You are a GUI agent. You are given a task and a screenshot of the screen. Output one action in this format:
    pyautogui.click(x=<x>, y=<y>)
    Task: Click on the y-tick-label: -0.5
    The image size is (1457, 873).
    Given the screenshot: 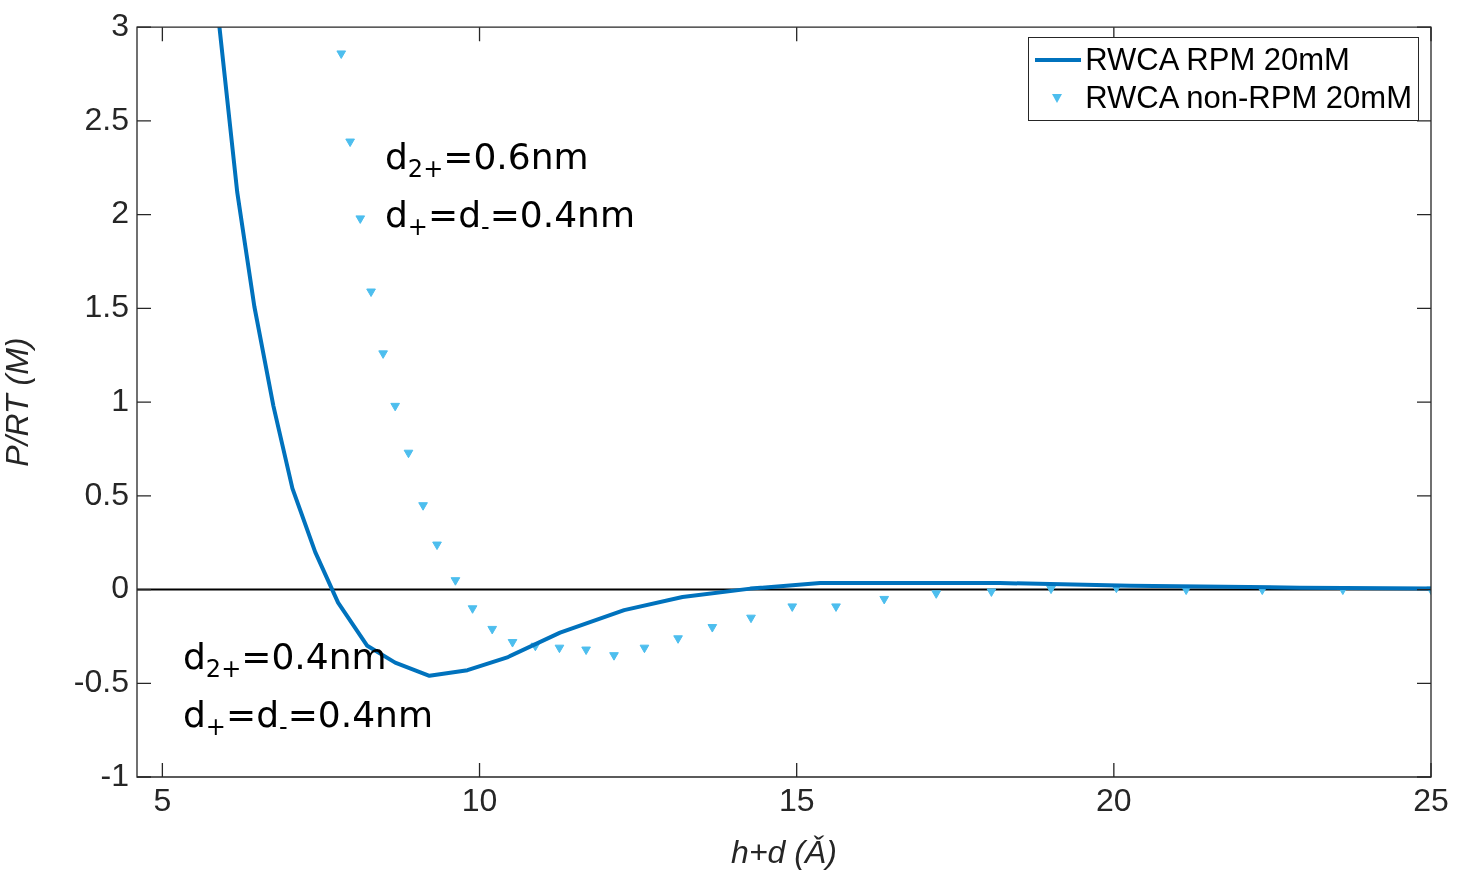 What is the action you would take?
    pyautogui.click(x=101, y=681)
    